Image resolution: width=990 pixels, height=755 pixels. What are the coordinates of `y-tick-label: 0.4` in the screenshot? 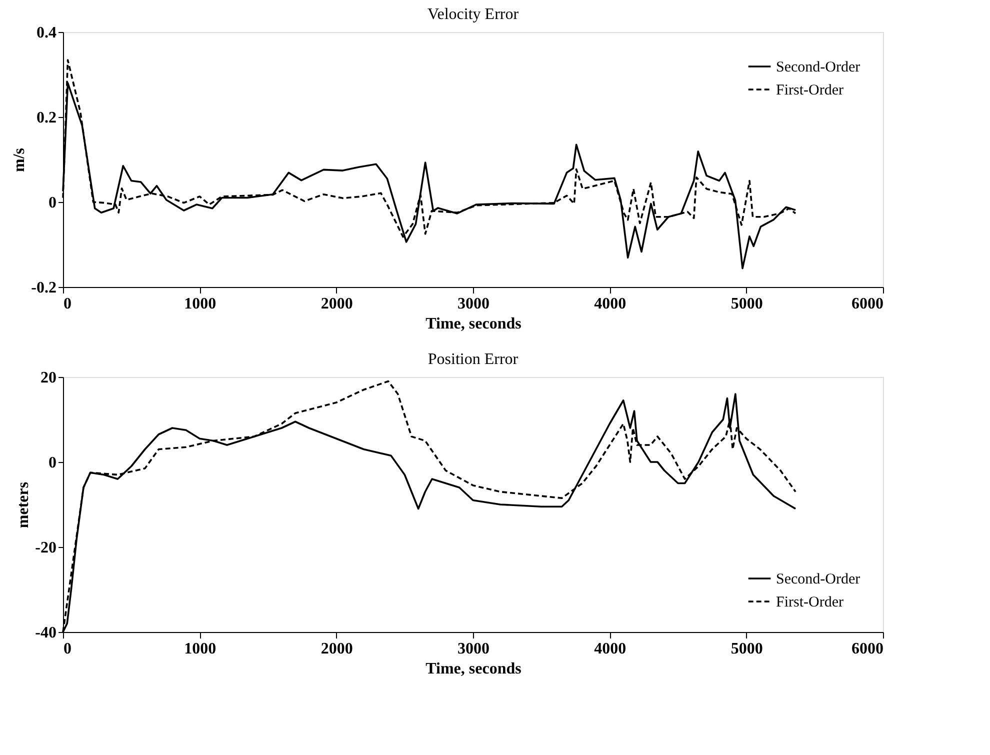 It's located at (46, 33).